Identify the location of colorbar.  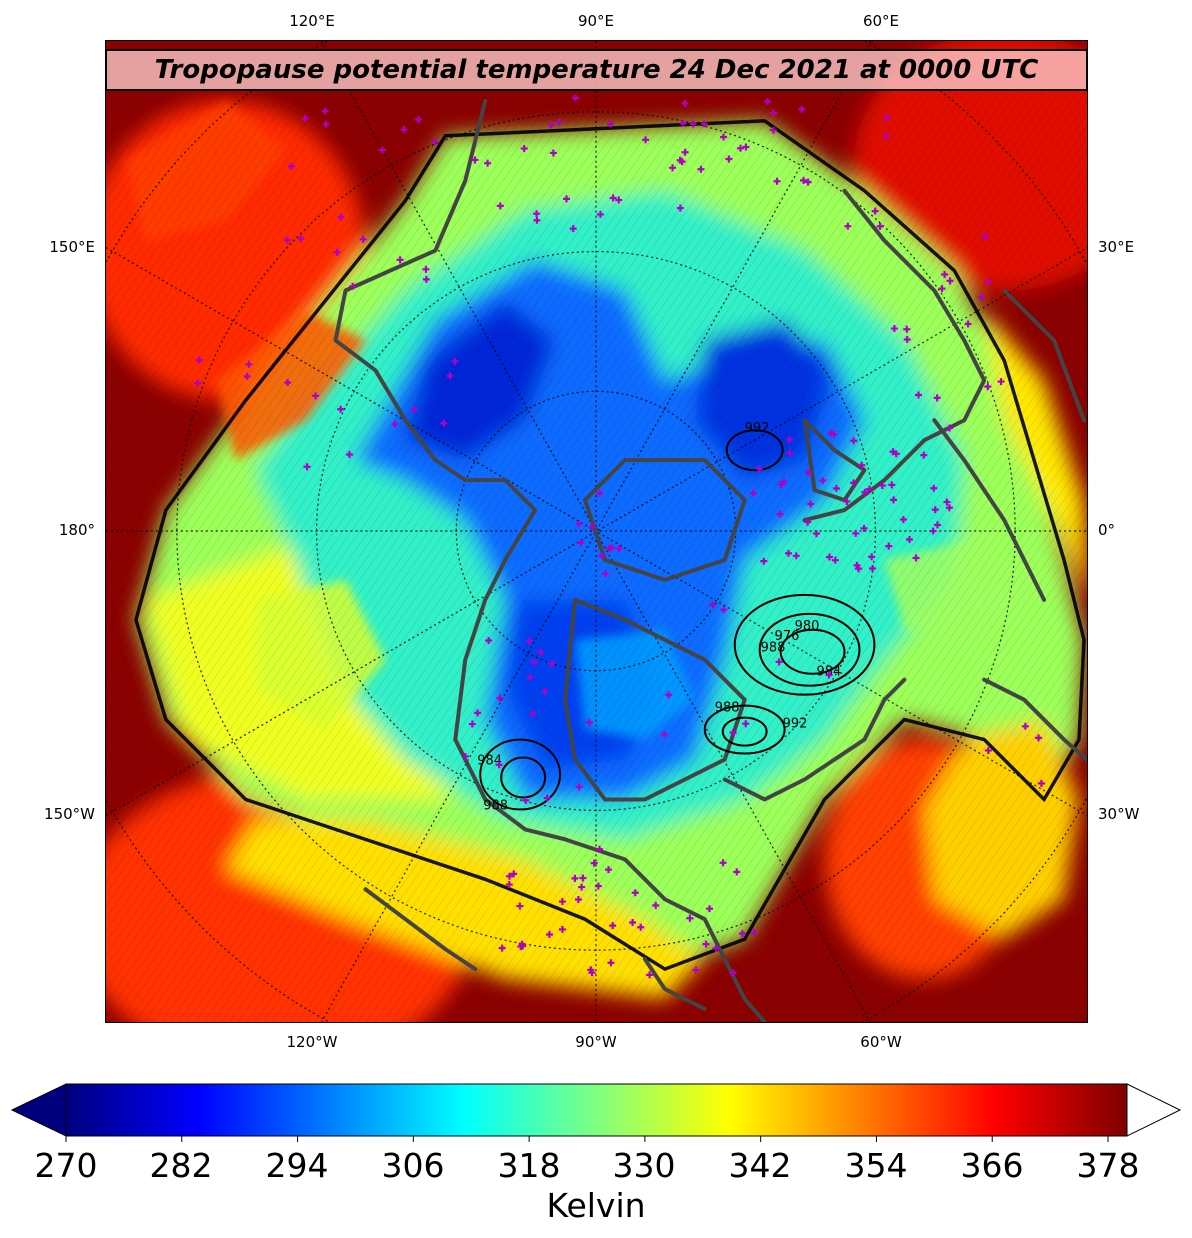
(596, 1112).